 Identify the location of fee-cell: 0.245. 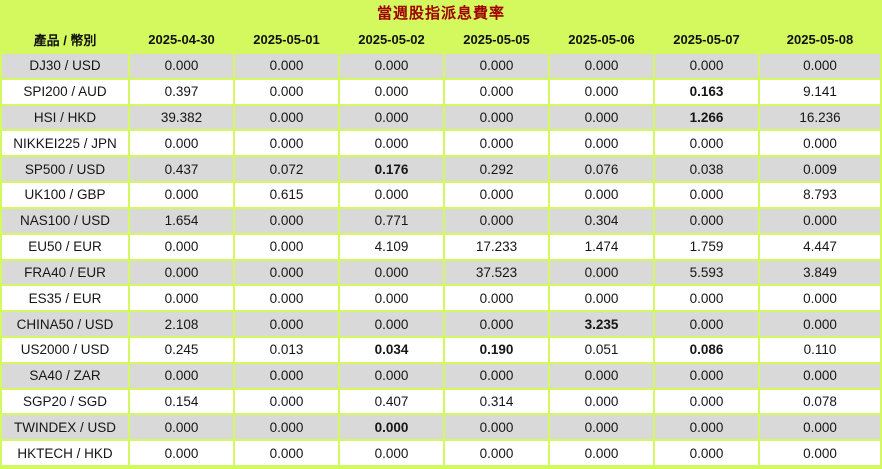
(181, 349).